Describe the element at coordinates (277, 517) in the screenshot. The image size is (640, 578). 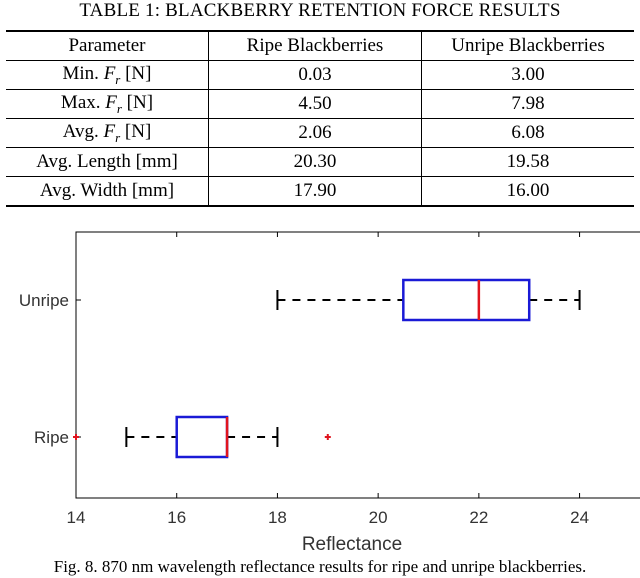
I see `x-tick-label: 18` at that location.